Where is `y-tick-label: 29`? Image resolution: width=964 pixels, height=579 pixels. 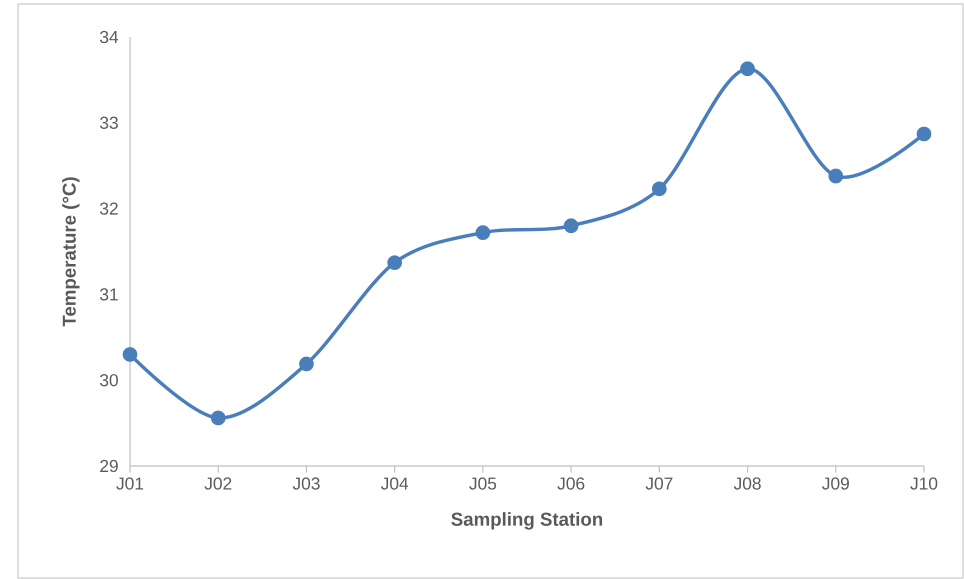 y-tick-label: 29 is located at coordinates (109, 466).